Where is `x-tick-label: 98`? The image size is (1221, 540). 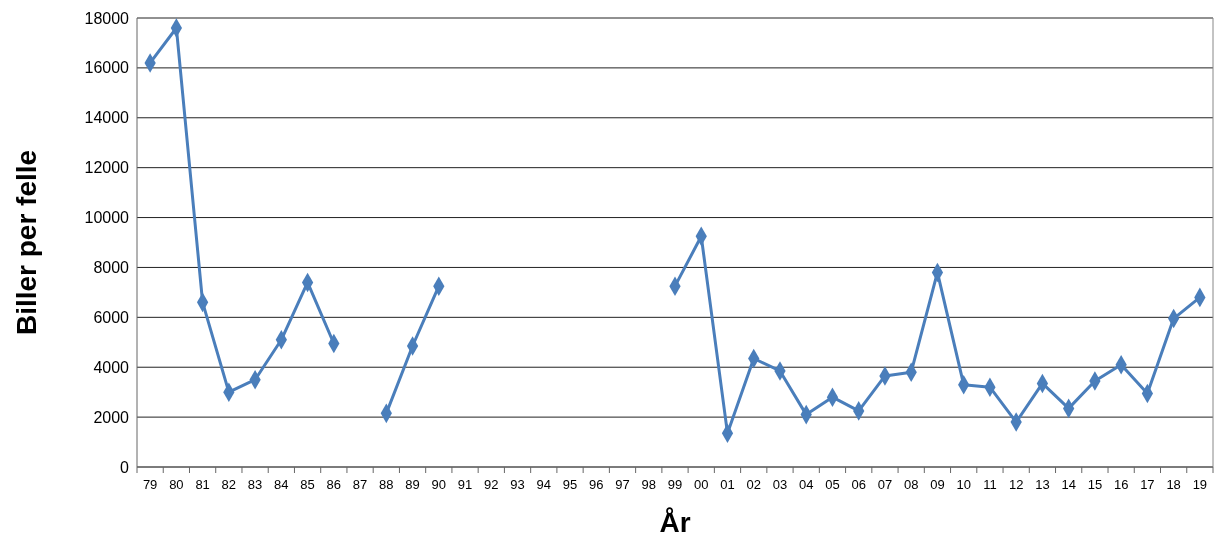
x-tick-label: 98 is located at coordinates (648, 484).